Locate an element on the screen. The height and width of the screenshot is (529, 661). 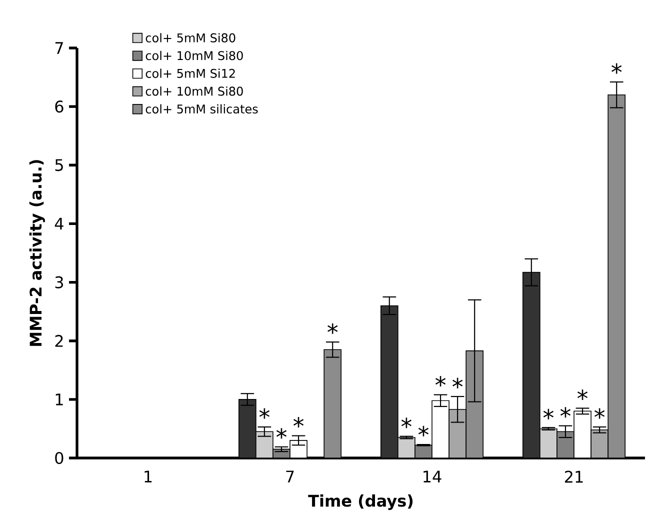
x-axis-title: Time (days) is located at coordinates (360, 502).